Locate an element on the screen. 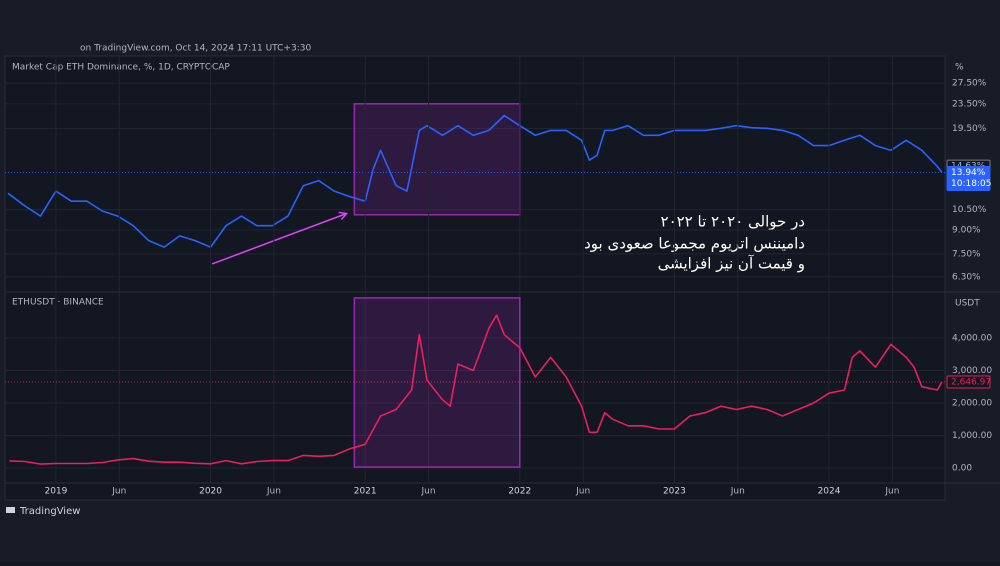 Image resolution: width=1000 pixels, height=566 pixels. y-tick-label: 27.50% is located at coordinates (969, 84).